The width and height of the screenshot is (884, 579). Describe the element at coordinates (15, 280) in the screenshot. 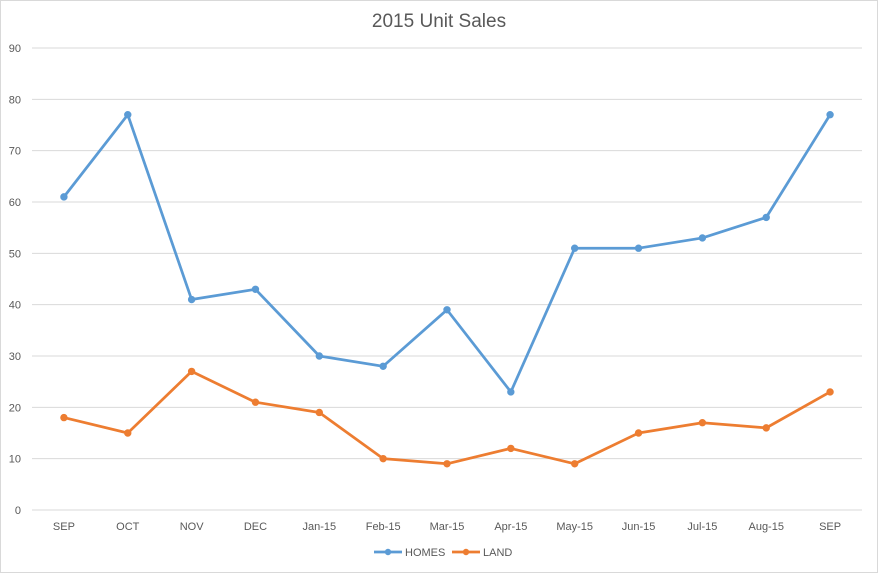

I see `y-axis-ticks: 0 10 20 30 40 50 60 70 80 90` at that location.